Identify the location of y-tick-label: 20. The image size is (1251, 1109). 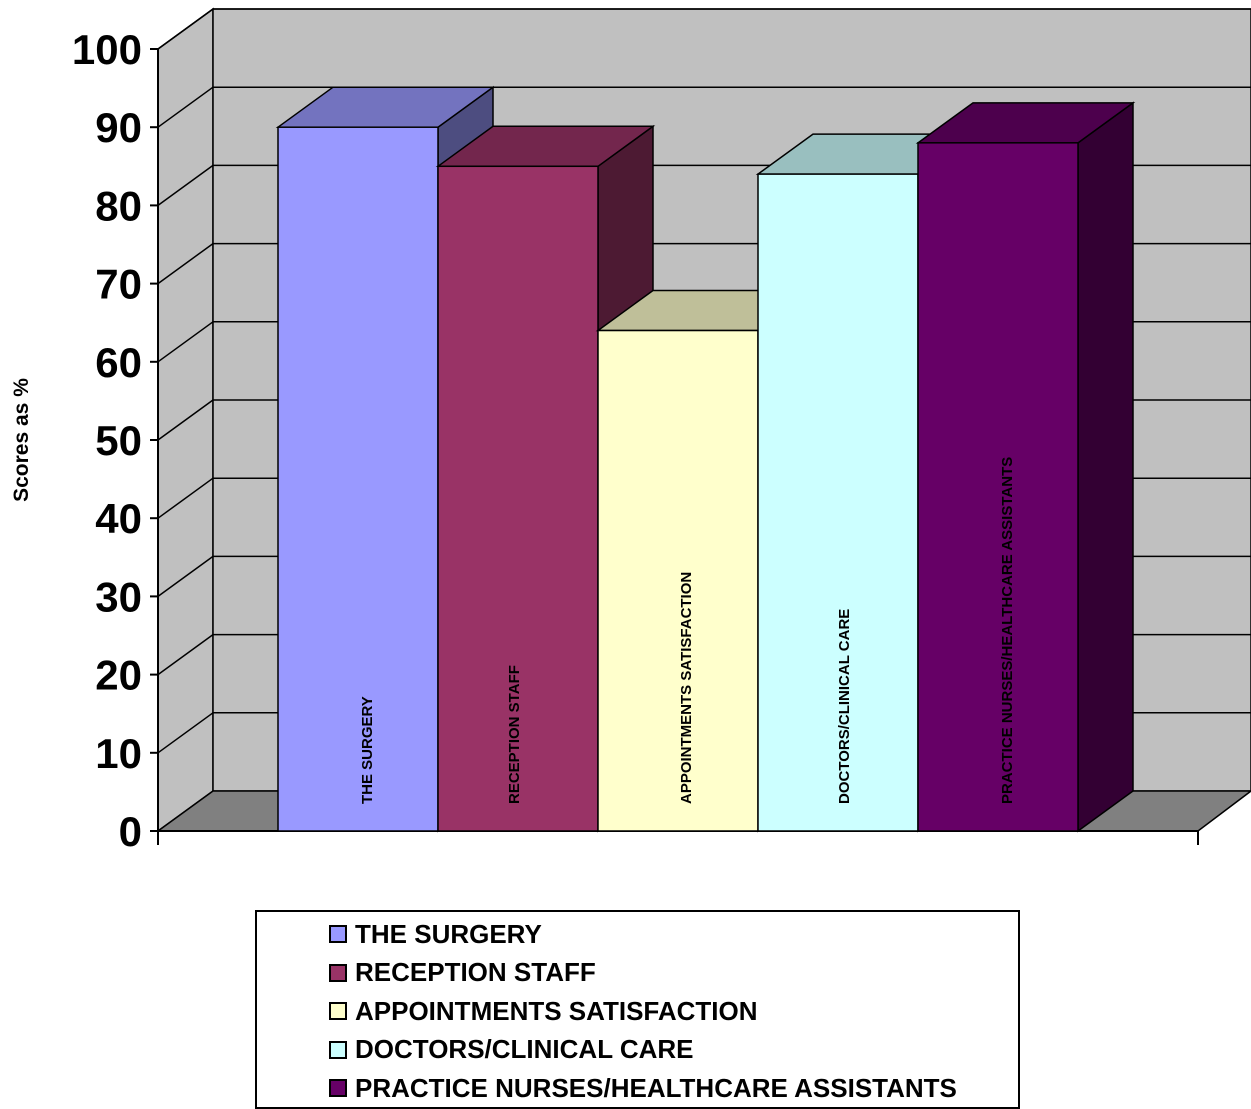
(118, 675).